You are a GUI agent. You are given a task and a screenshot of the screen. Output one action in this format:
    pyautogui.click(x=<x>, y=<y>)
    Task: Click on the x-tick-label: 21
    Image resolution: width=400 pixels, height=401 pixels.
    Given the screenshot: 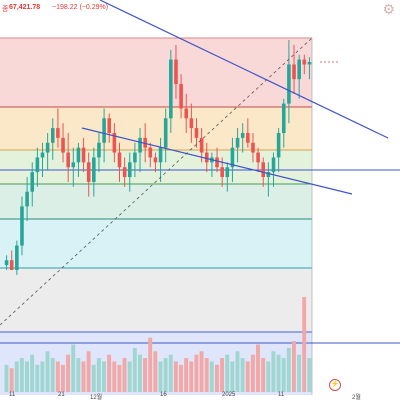 What is the action you would take?
    pyautogui.click(x=61, y=395)
    